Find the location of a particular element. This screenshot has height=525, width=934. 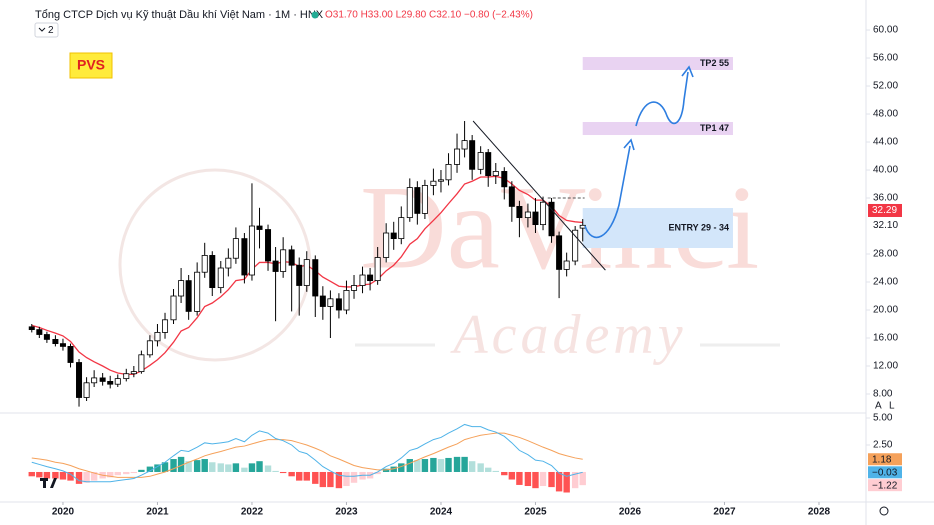

y-tick-label: 36.00 is located at coordinates (885, 198).